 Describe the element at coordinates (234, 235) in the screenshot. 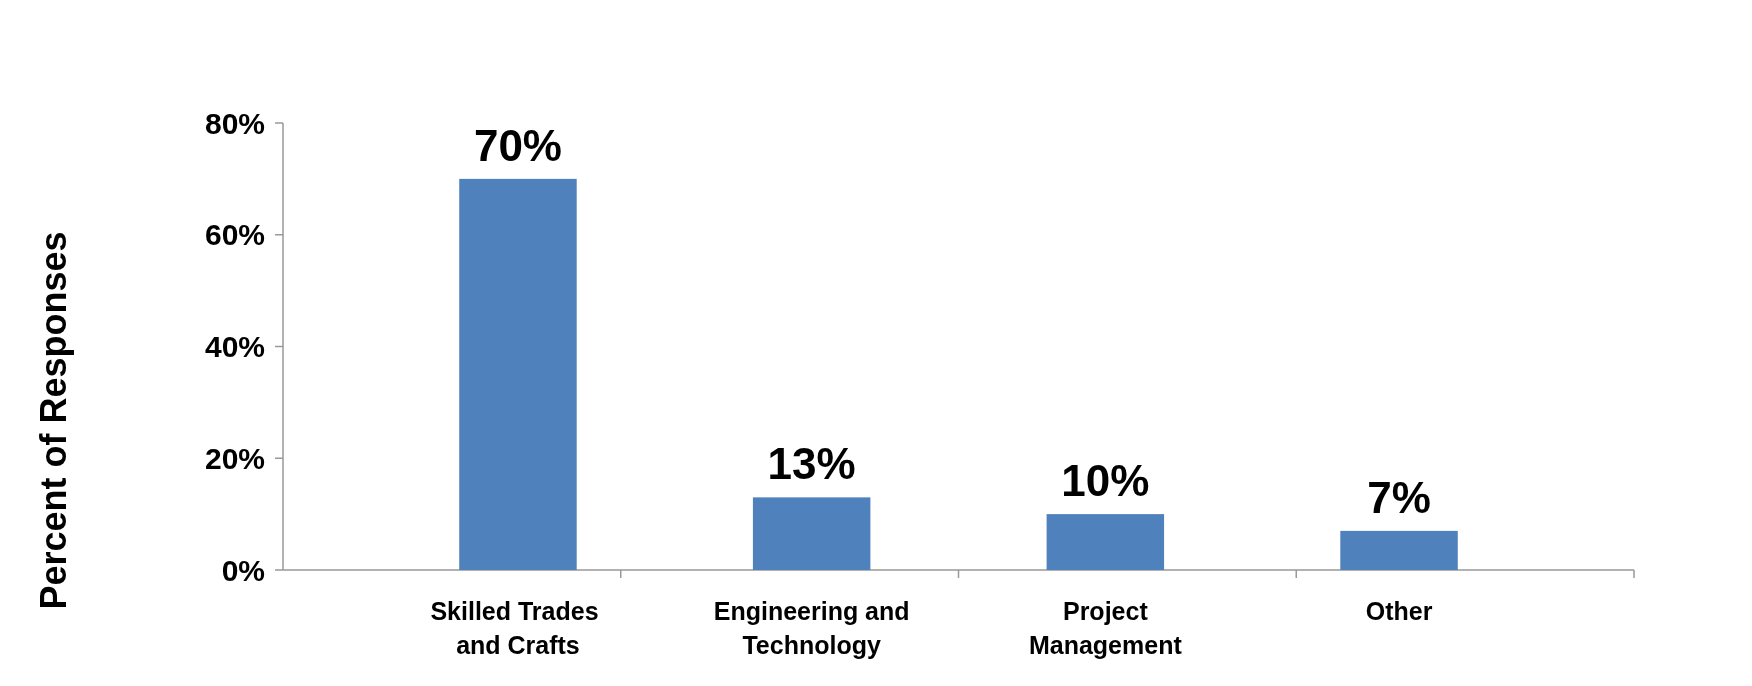

I see `y-tick-label: 60%` at that location.